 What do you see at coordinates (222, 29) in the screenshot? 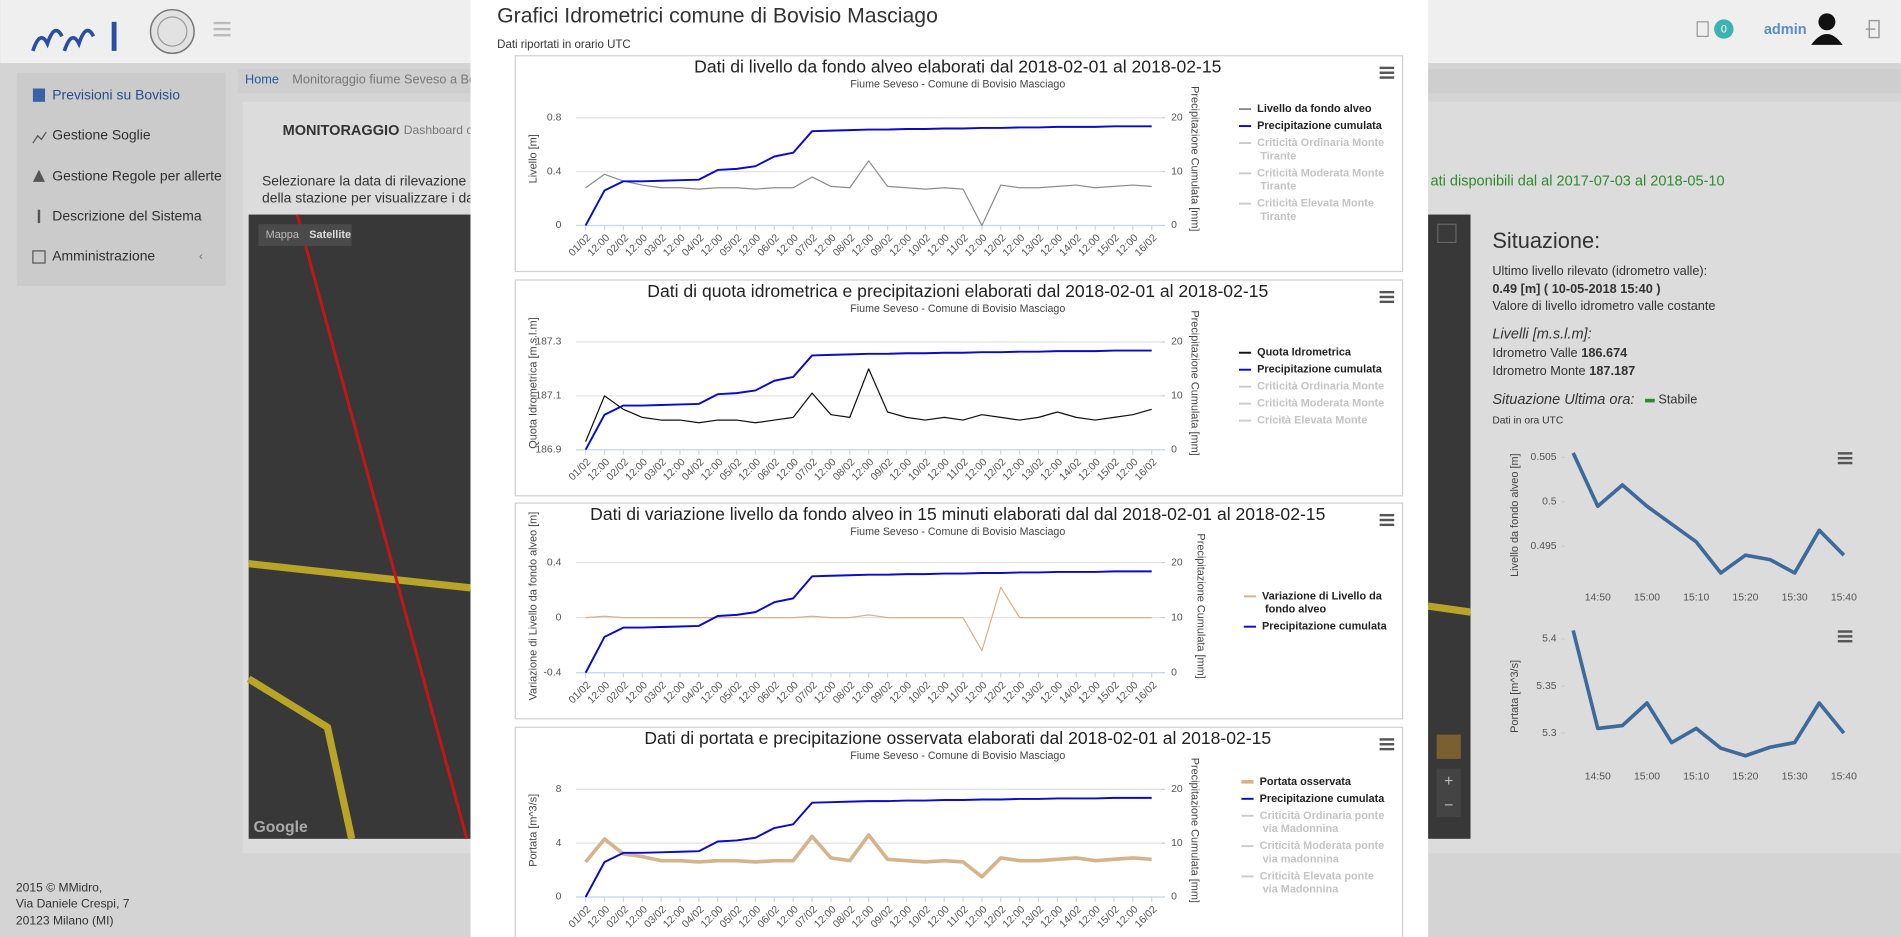
I see `menu-toggle` at bounding box center [222, 29].